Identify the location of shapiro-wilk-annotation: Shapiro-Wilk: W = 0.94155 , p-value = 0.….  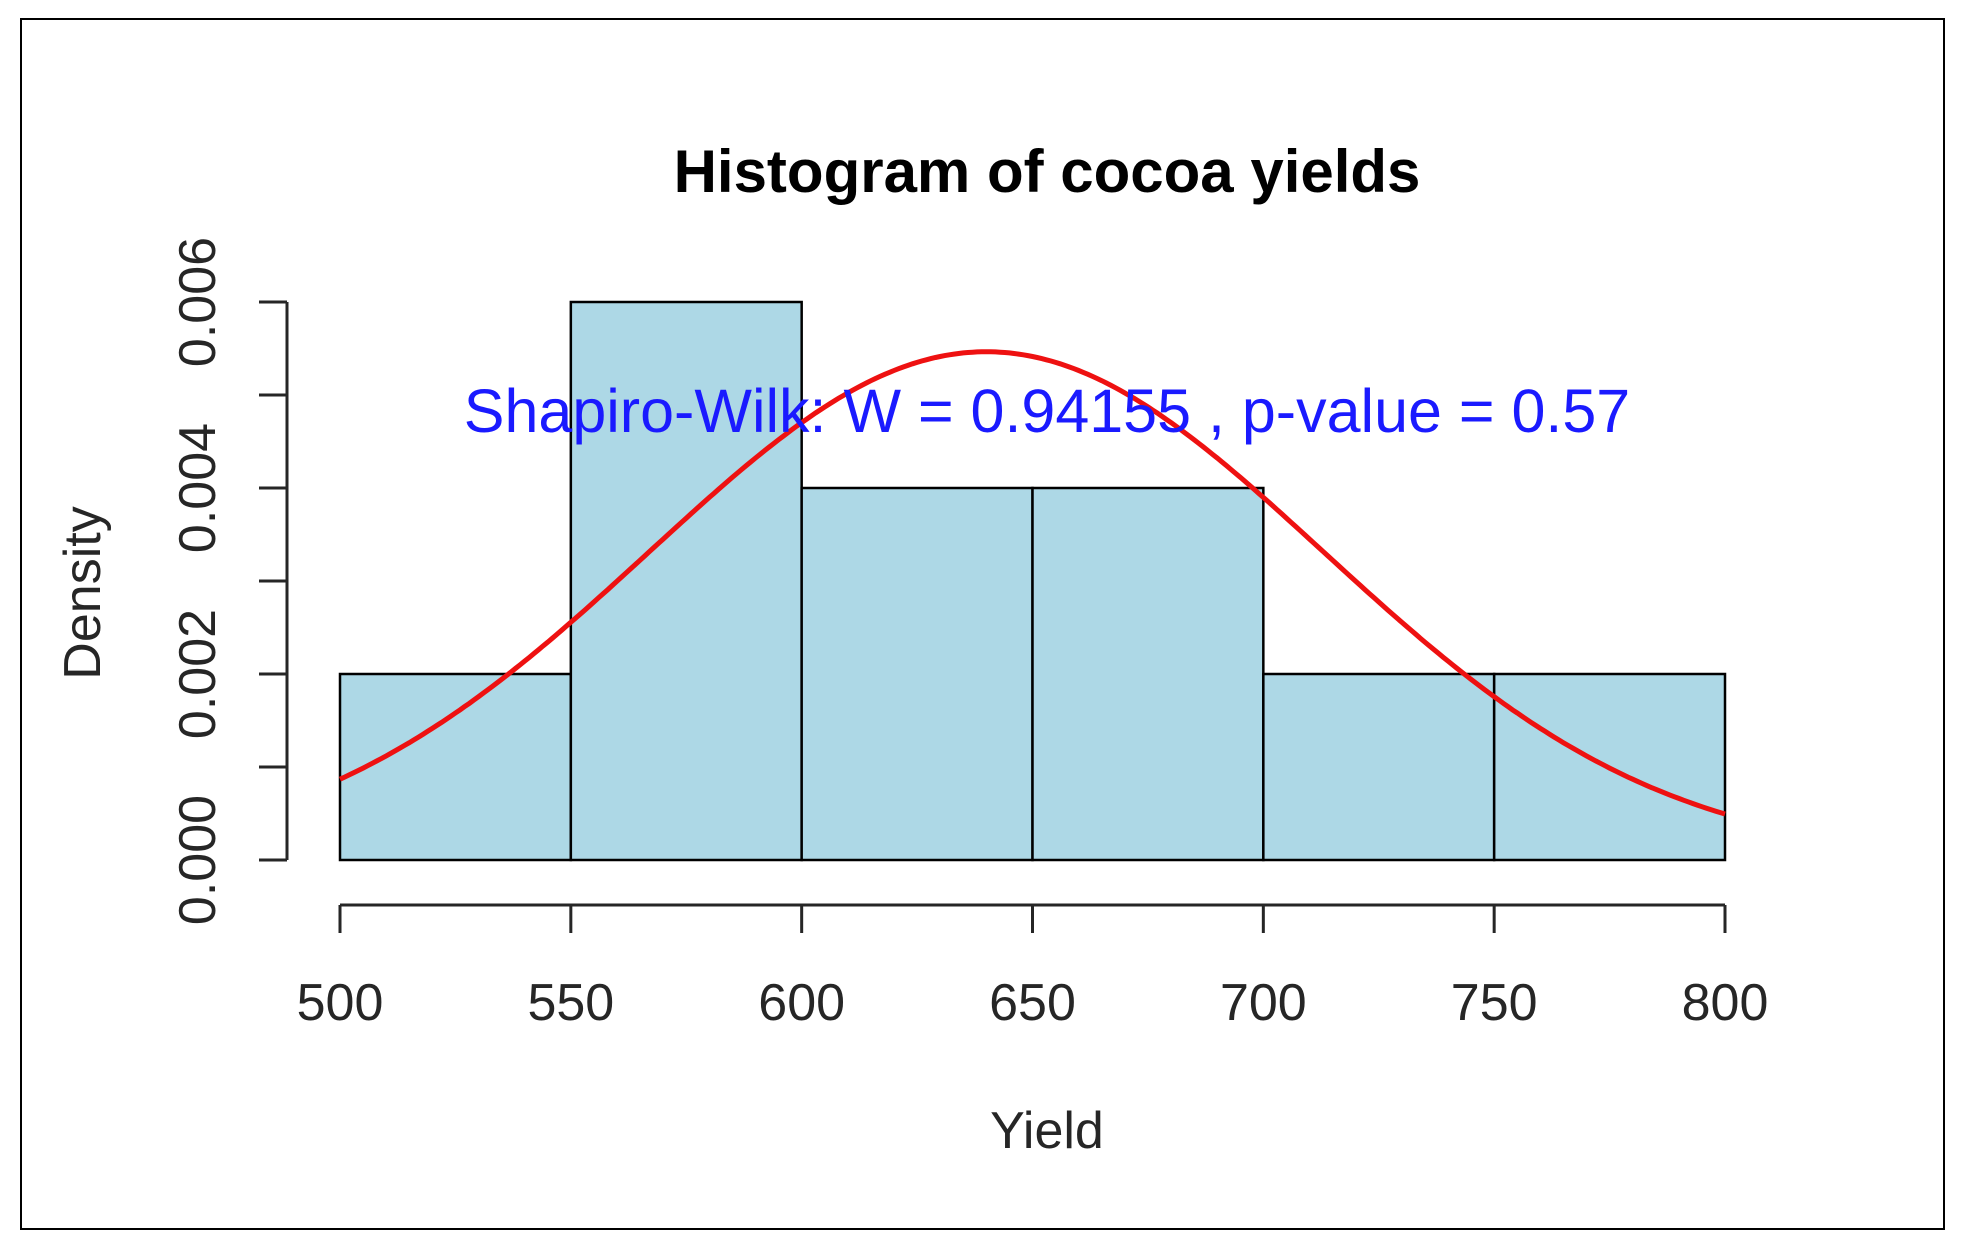
(1047, 411).